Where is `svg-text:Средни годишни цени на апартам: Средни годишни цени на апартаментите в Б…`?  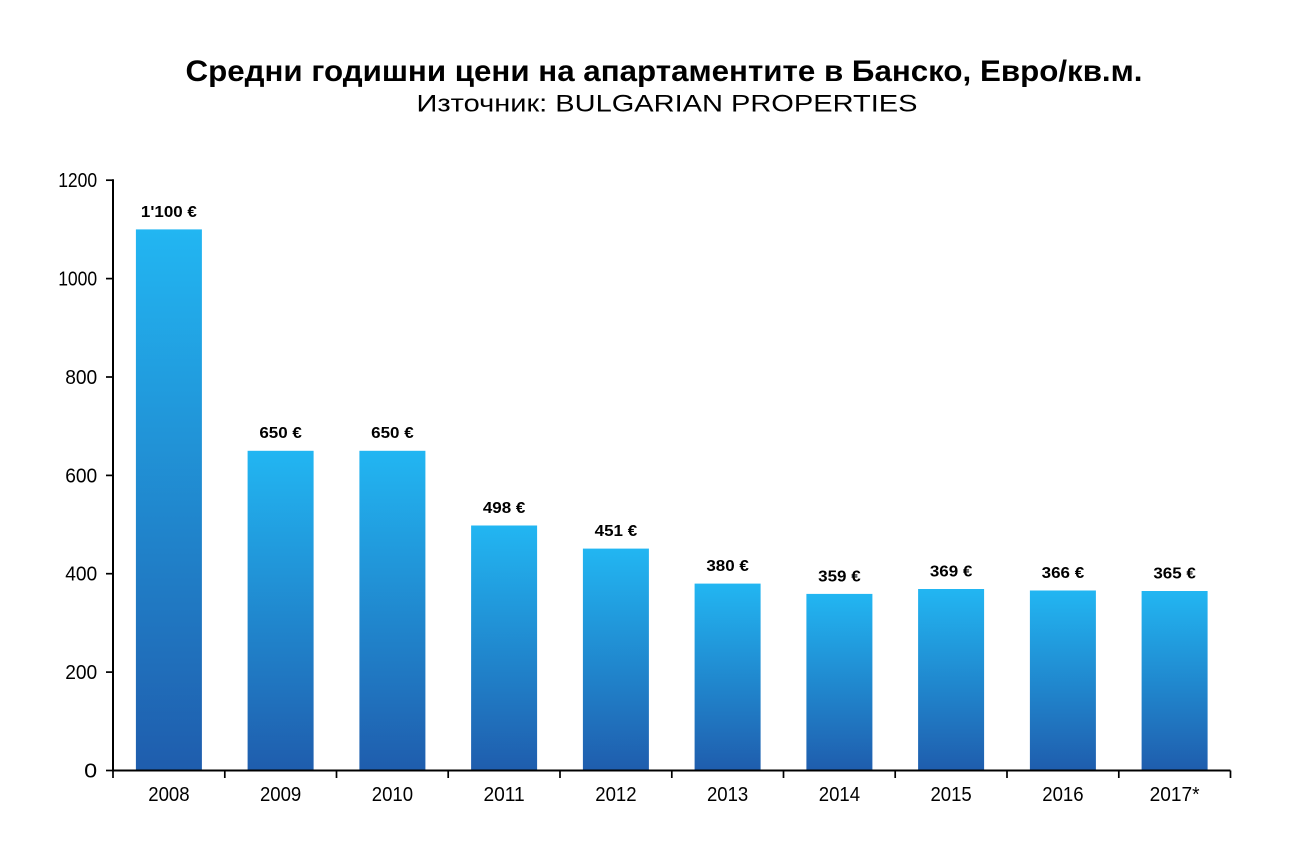 svg-text:Средни годишни цени на апартам: Средни годишни цени на апартаментите в Б… is located at coordinates (664, 71).